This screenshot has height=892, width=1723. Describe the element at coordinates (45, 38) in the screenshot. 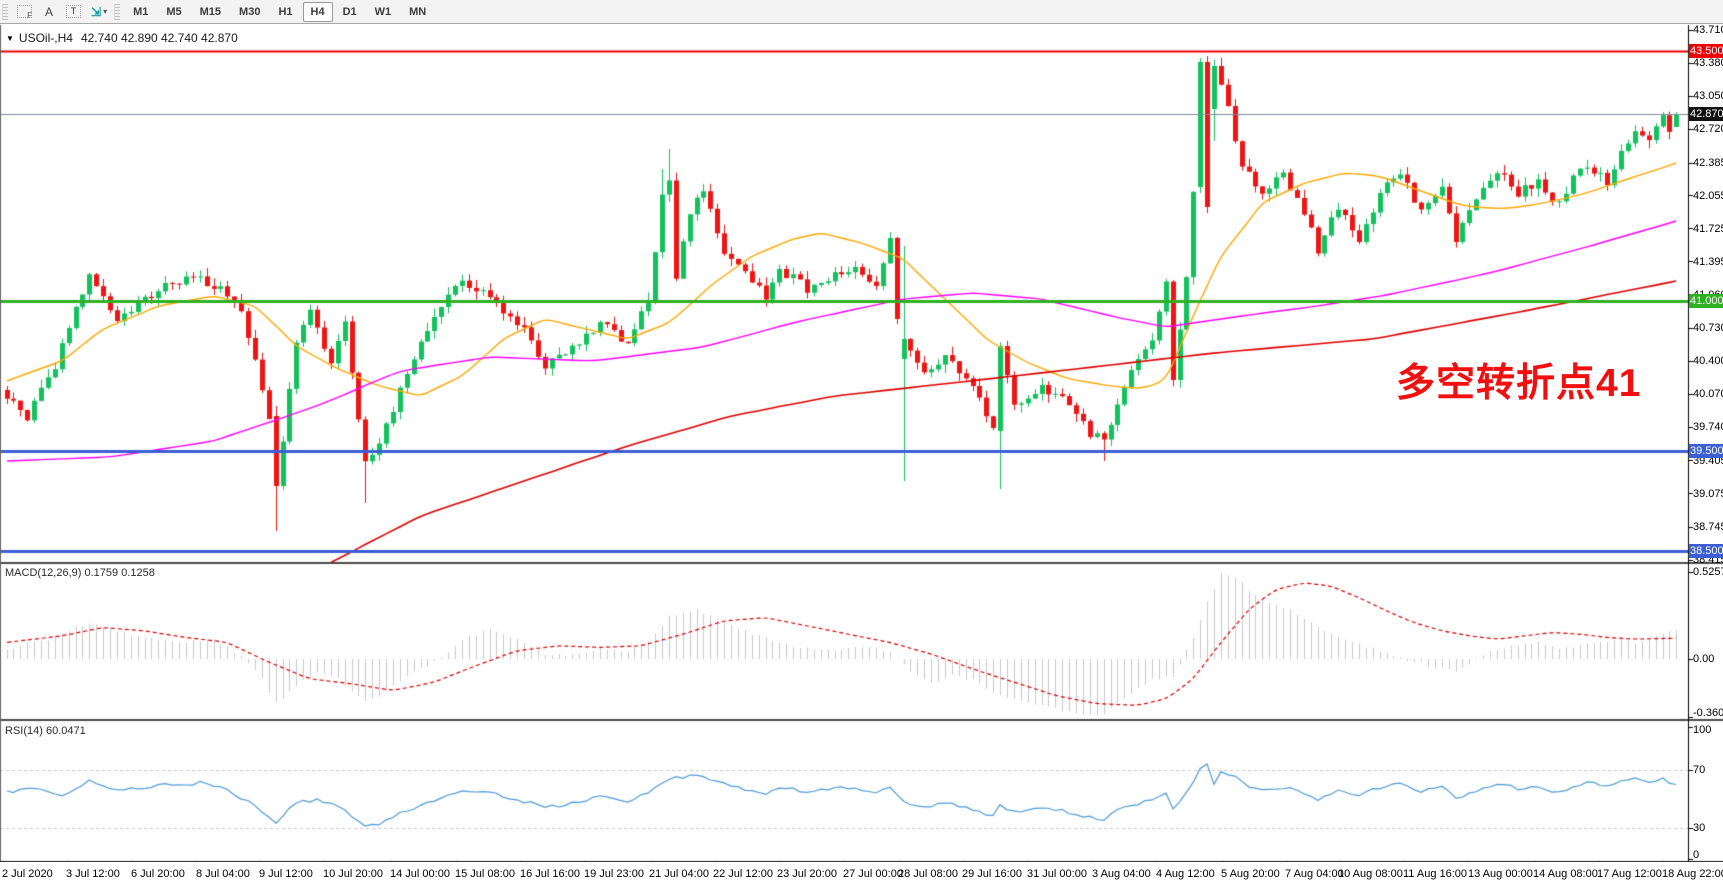

I see `symbol-period-label: USOil-,H4` at that location.